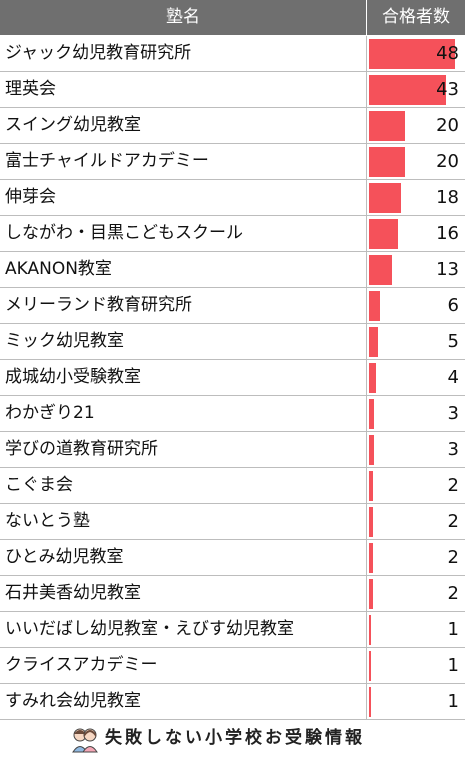  I want to click on table-row: ひとみ幼児教室 2, so click(232, 558).